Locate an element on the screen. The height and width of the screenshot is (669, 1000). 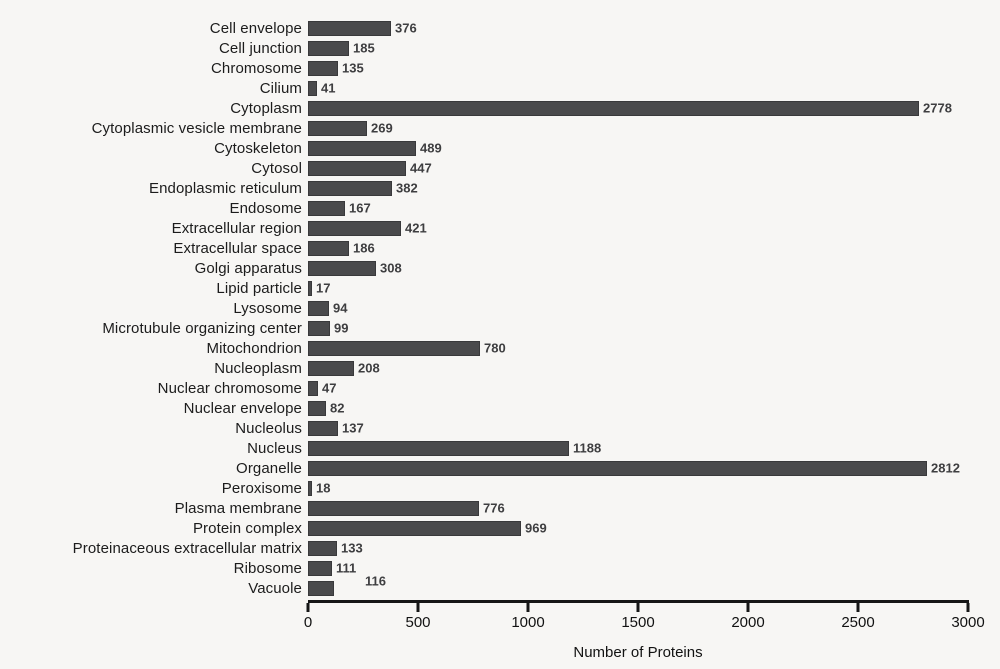
value-label: 17 is located at coordinates (323, 288).